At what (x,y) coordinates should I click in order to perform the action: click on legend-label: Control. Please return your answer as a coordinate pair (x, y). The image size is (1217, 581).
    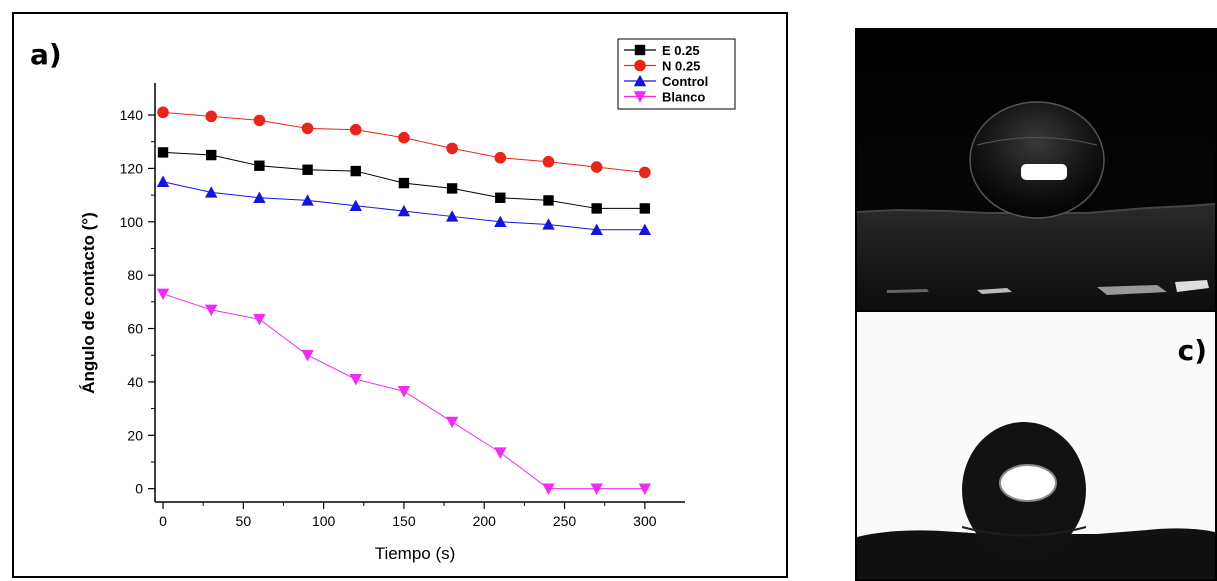
    Looking at the image, I should click on (685, 81).